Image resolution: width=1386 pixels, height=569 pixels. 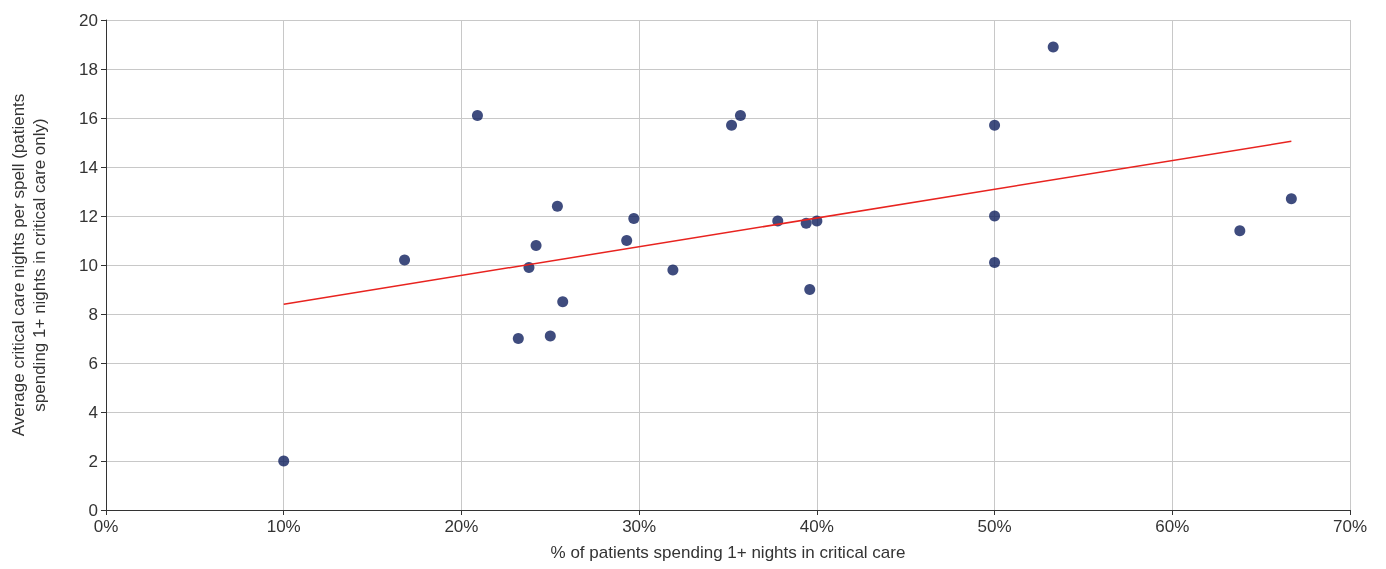 What do you see at coordinates (106, 526) in the screenshot?
I see `x-tick-label: 0%` at bounding box center [106, 526].